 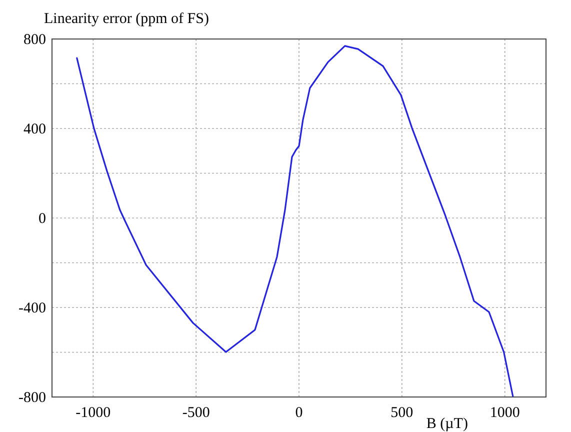 What do you see at coordinates (42, 219) in the screenshot?
I see `y-tick-label: 0` at bounding box center [42, 219].